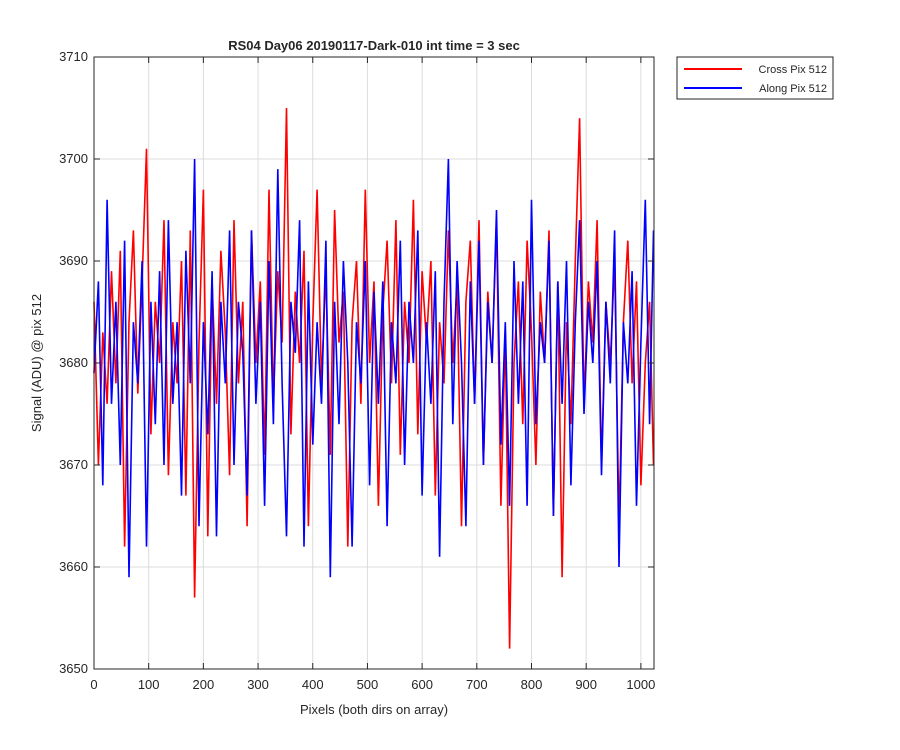  Describe the element at coordinates (640, 684) in the screenshot. I see `x-tick-label: 1000` at that location.